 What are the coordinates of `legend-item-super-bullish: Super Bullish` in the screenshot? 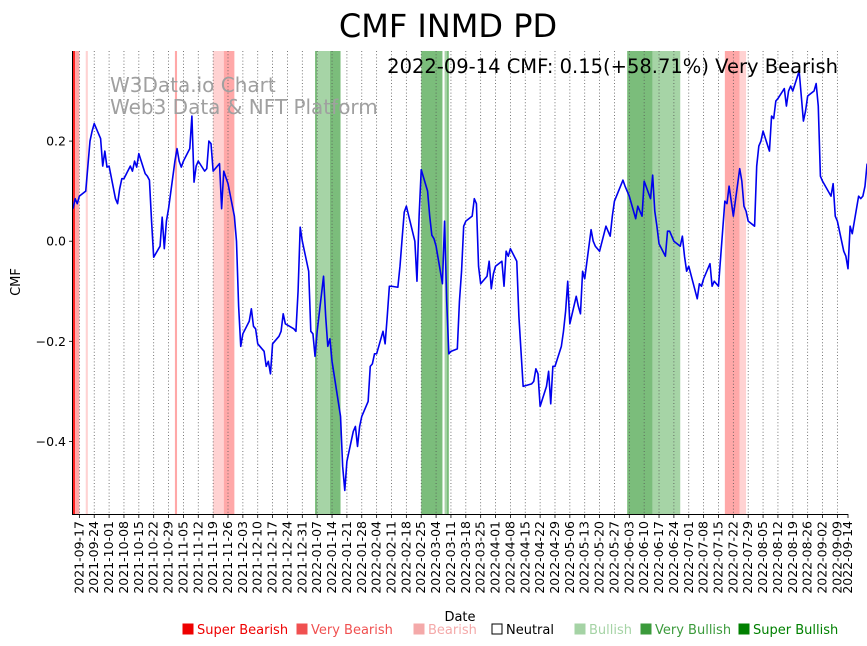 It's located at (788, 630).